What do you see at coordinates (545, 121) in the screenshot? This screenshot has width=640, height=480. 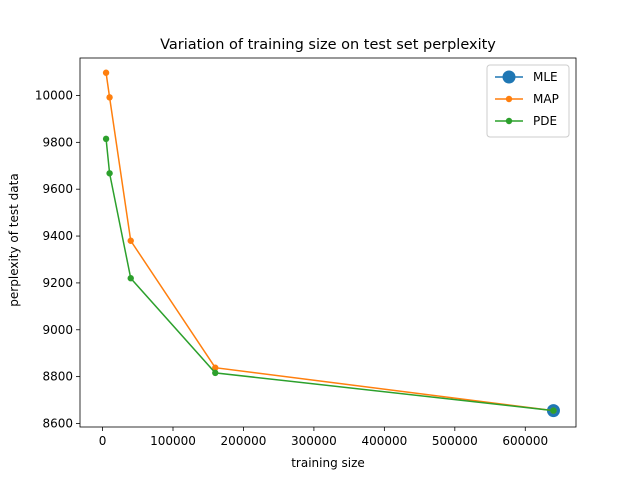 I see `legend-label: PDE` at bounding box center [545, 121].